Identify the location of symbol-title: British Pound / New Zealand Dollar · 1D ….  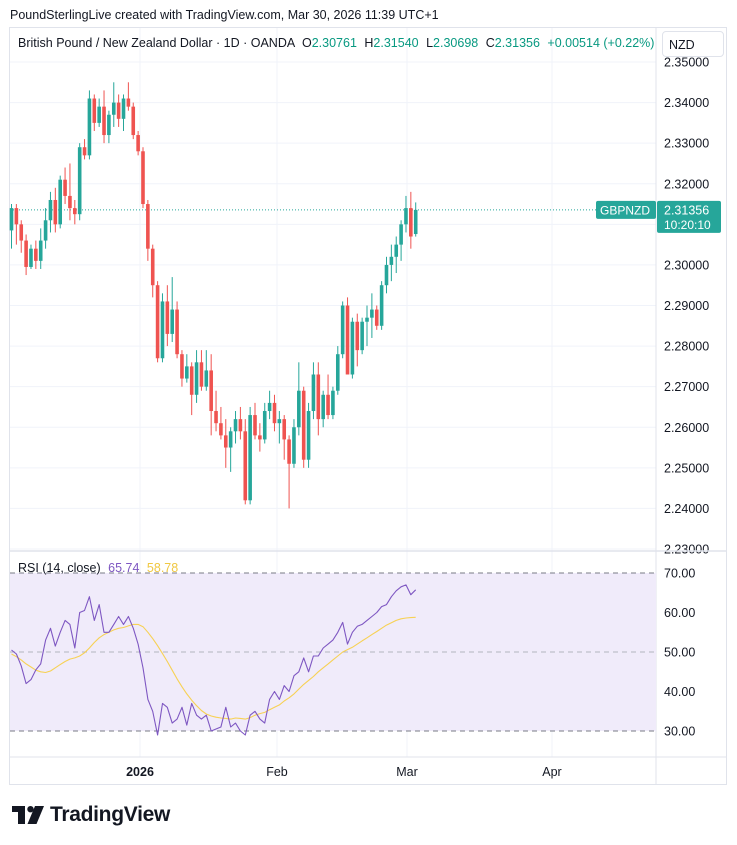
(156, 43).